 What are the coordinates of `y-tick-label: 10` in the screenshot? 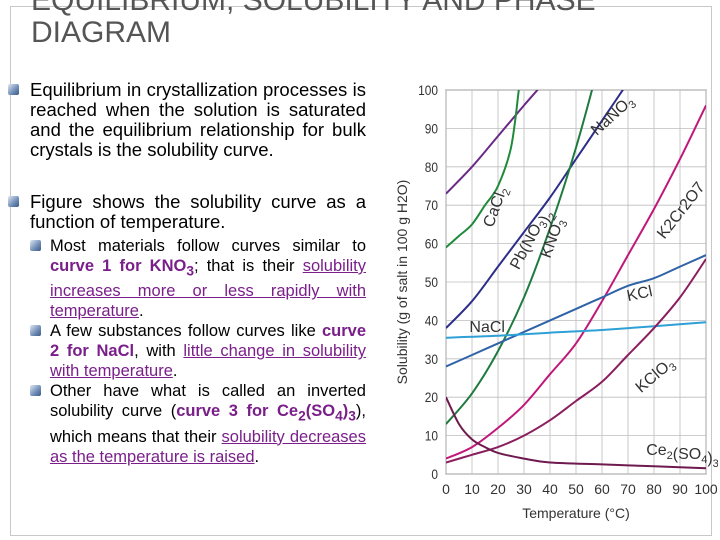 It's located at (431, 436).